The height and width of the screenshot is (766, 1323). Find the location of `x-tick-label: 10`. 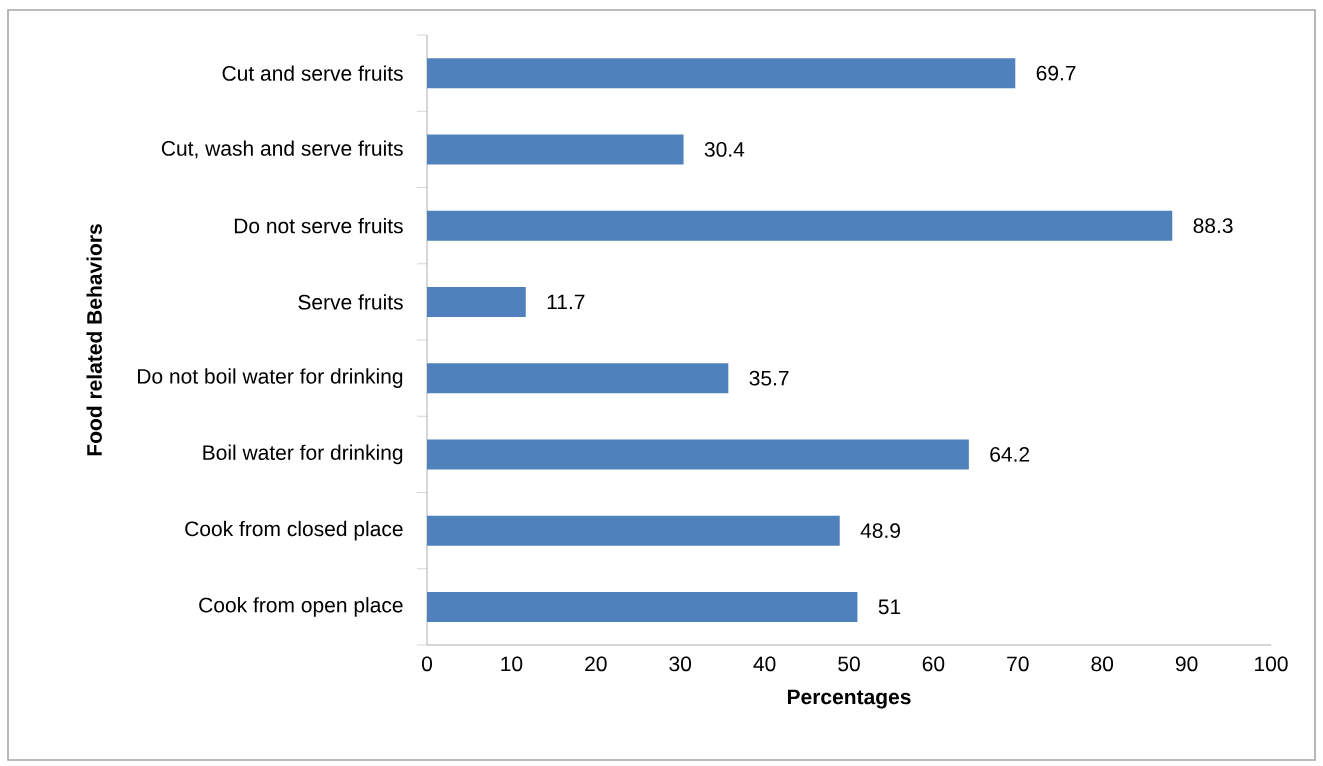

x-tick-label: 10 is located at coordinates (512, 664).